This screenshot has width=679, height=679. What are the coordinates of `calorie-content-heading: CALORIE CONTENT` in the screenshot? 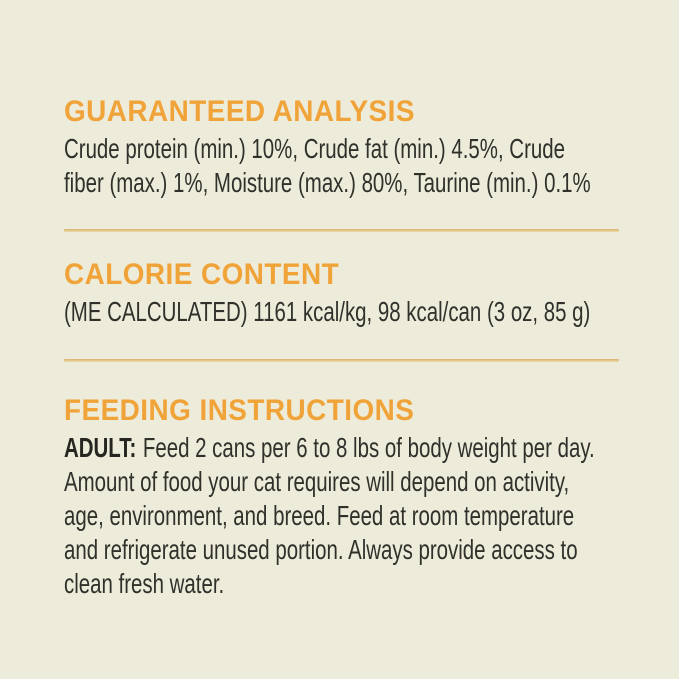 It's located at (202, 274).